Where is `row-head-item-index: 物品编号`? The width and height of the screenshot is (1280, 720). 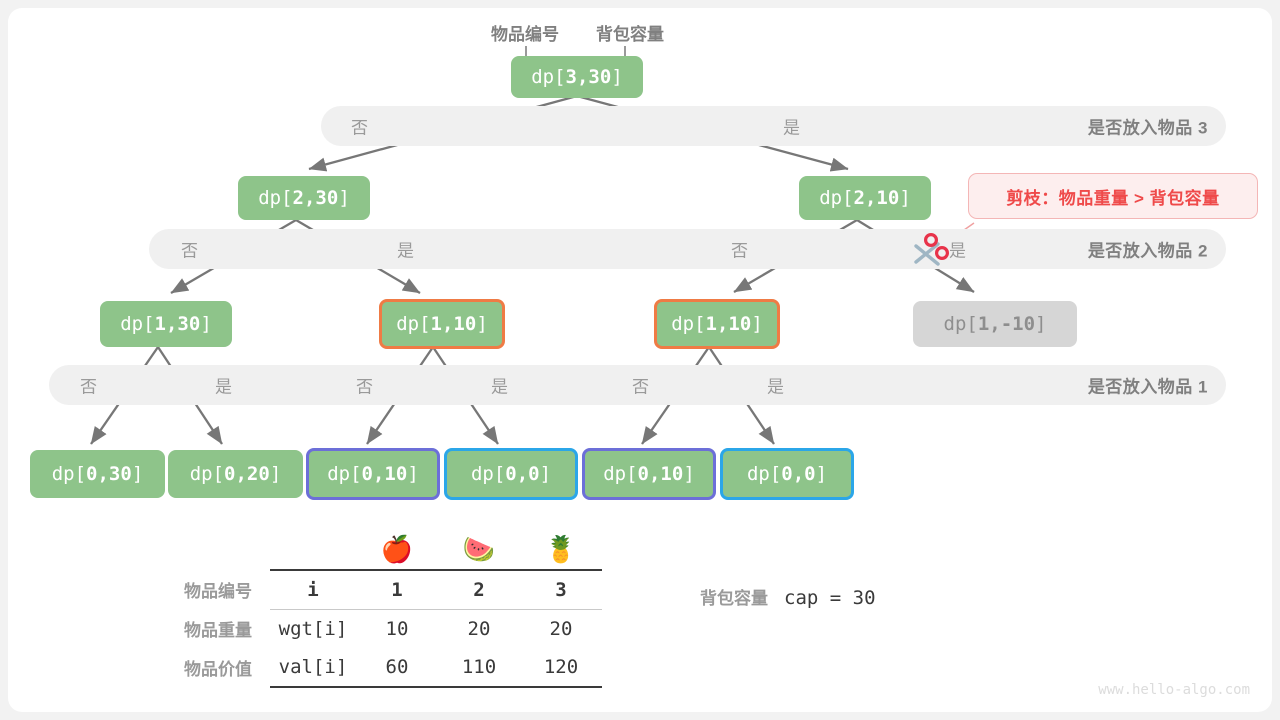
row-head-item-index: 物品编号 is located at coordinates (218, 592).